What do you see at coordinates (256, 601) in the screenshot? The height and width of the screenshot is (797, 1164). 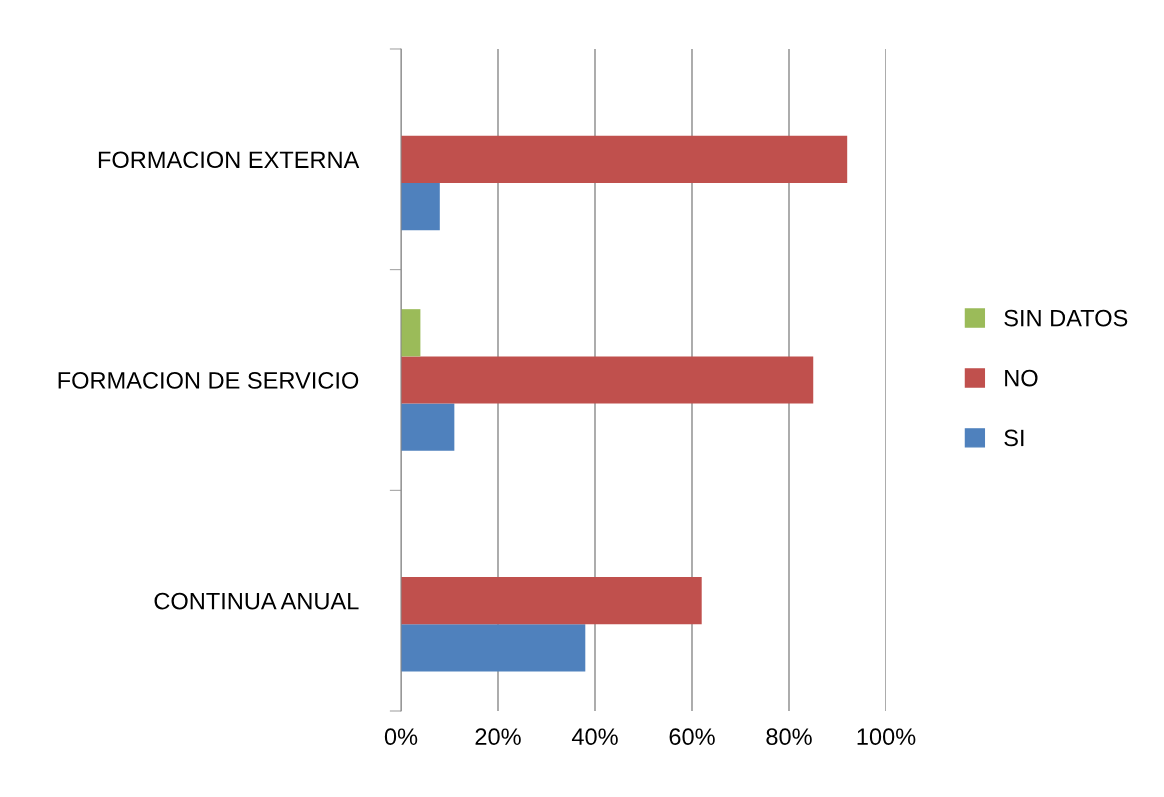 I see `y-tick-label: CONTINUA ANUAL` at bounding box center [256, 601].